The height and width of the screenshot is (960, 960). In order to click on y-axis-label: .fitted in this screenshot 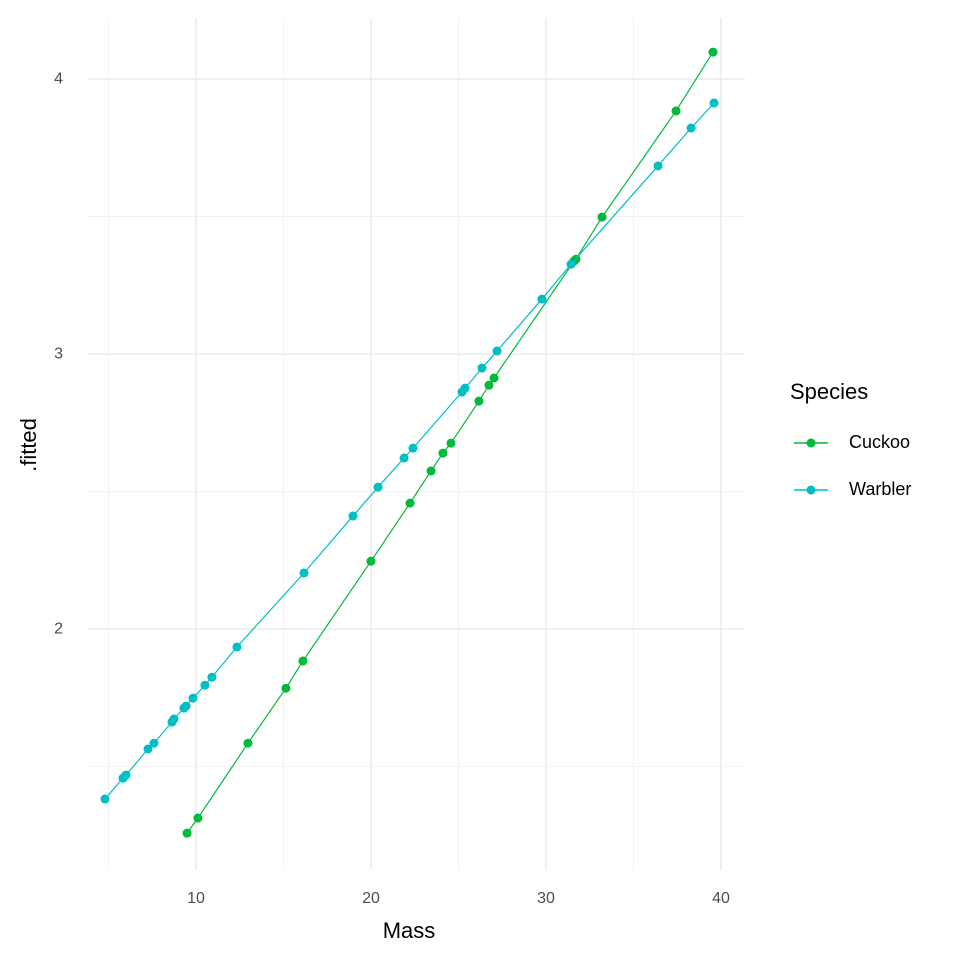, I will do `click(28, 445)`.